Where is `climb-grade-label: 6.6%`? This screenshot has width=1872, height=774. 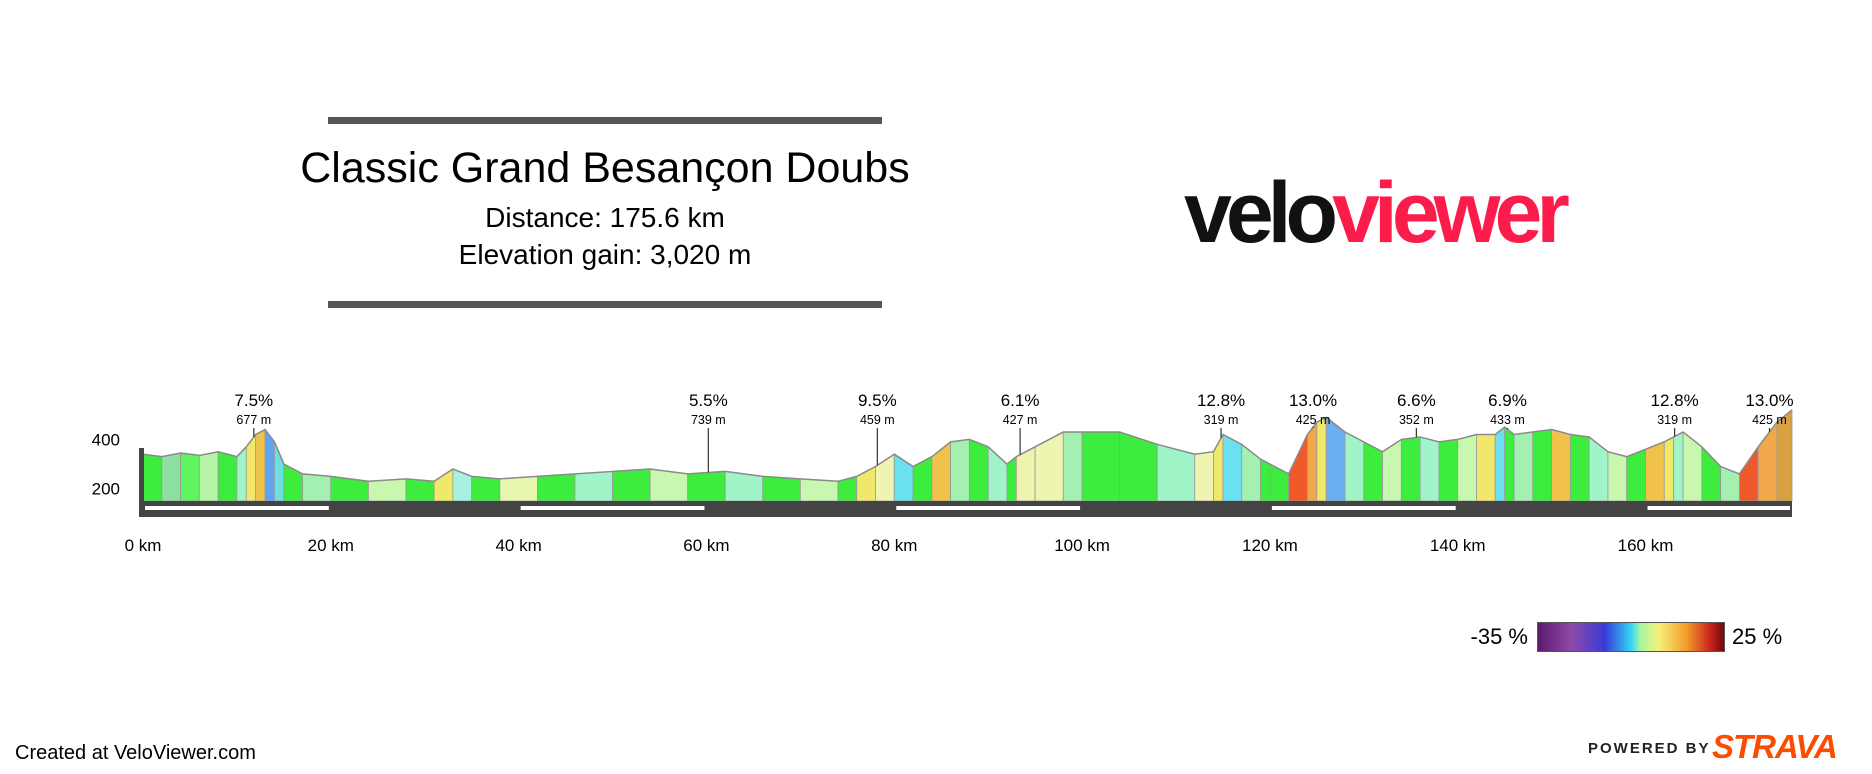
climb-grade-label: 6.6% is located at coordinates (1416, 400).